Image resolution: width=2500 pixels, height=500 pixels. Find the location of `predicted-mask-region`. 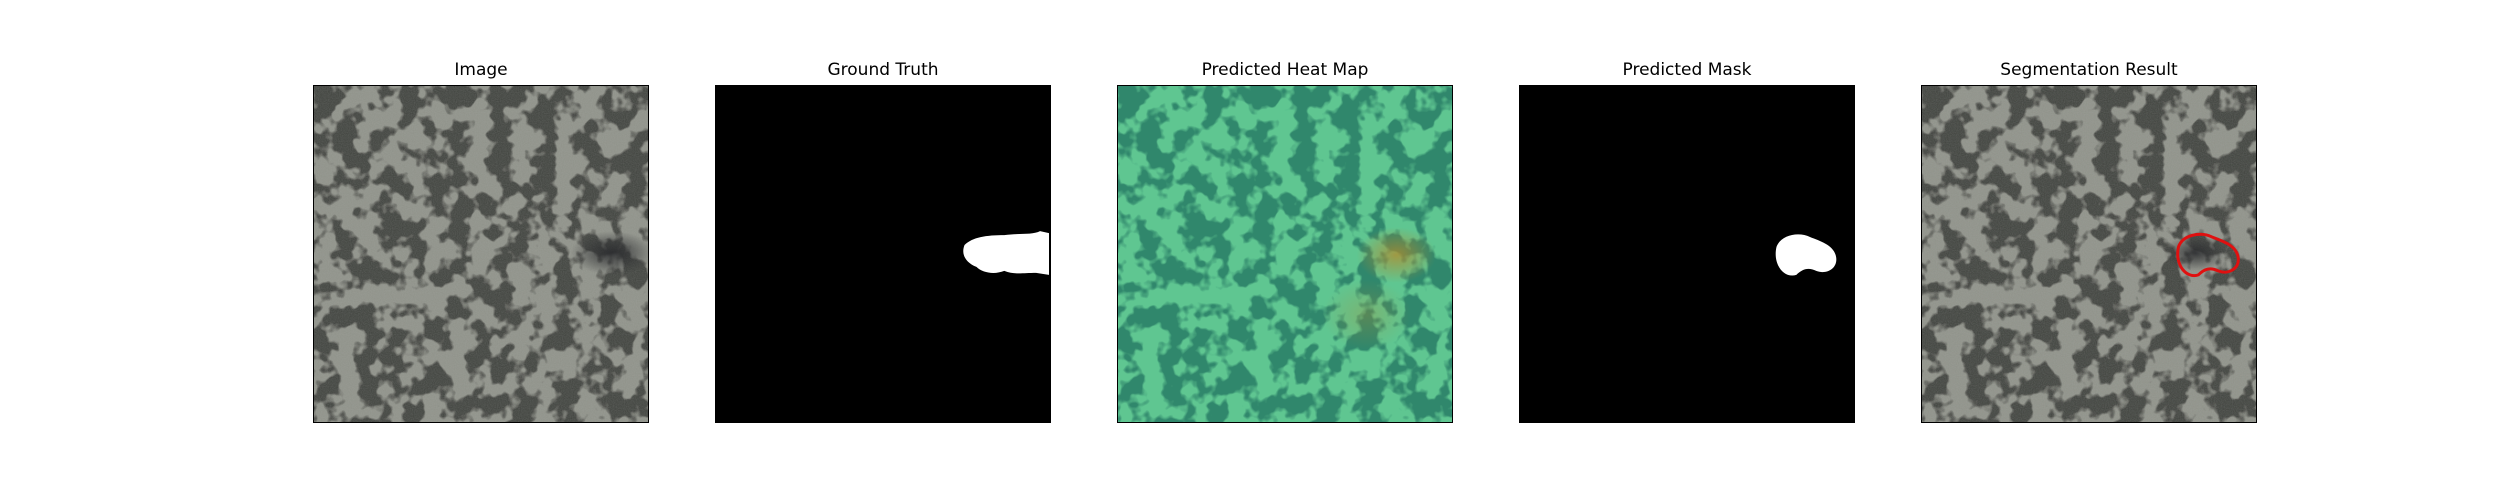

predicted-mask-region is located at coordinates (1806, 255).